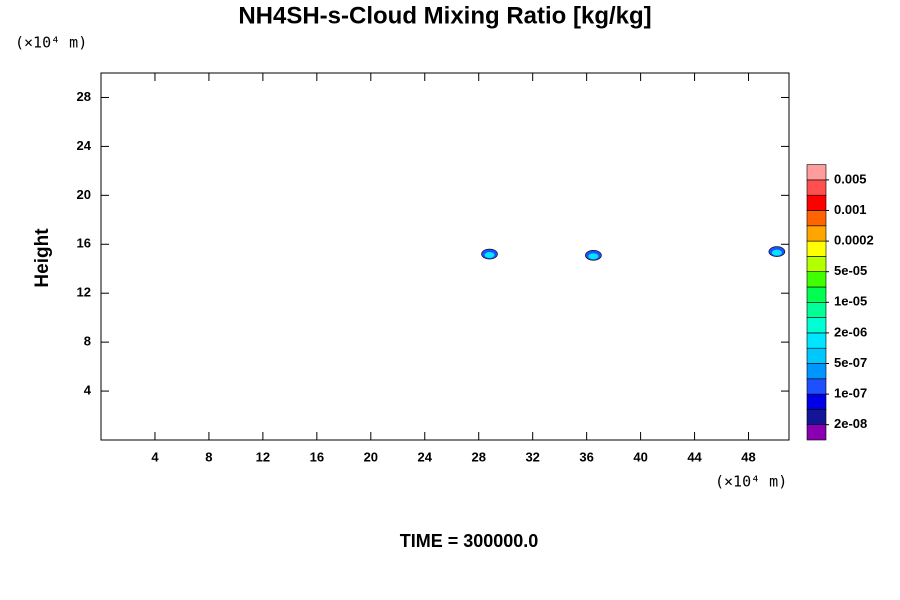  Describe the element at coordinates (317, 456) in the screenshot. I see `x-tick-label: 16` at that location.